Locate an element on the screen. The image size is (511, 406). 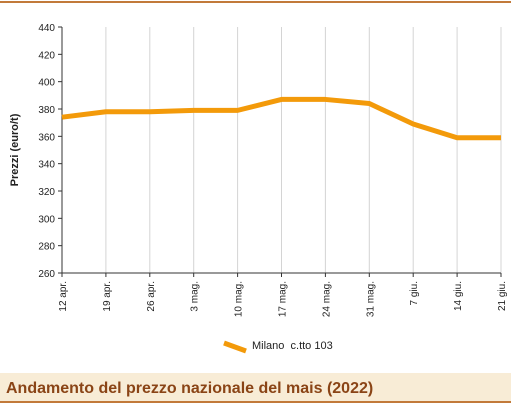
legend-label: Milano c.tto 103 is located at coordinates (292, 346).